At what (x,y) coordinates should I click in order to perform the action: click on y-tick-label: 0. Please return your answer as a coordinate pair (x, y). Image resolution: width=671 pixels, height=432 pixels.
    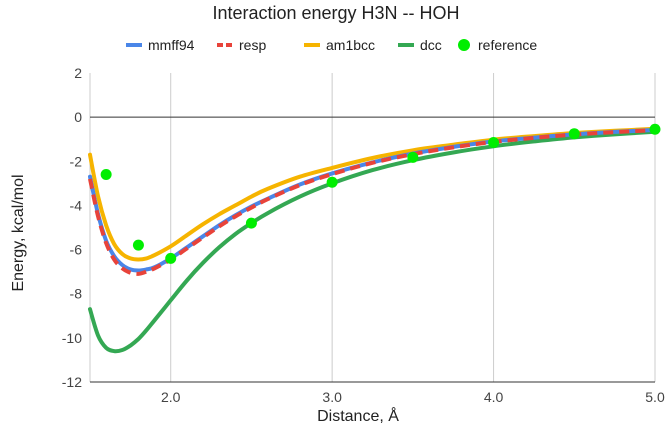
    Looking at the image, I should click on (78, 117).